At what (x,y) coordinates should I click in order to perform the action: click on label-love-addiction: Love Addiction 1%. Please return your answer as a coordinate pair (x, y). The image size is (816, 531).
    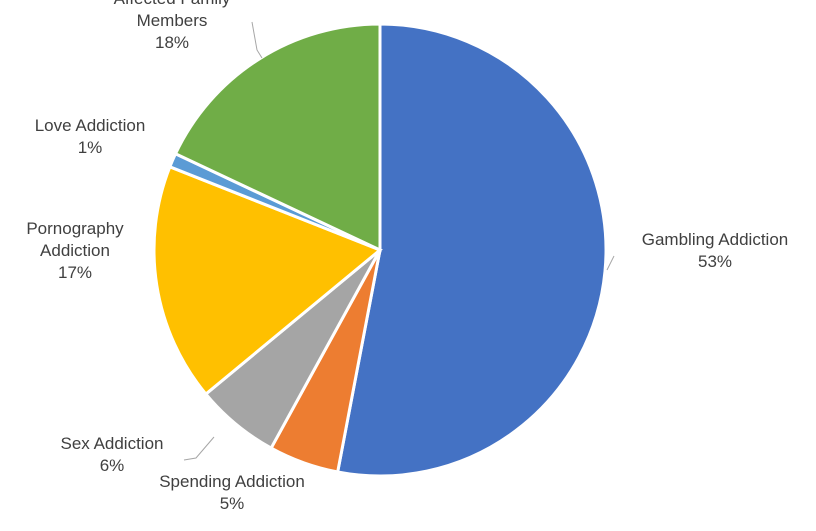
    Looking at the image, I should click on (90, 136).